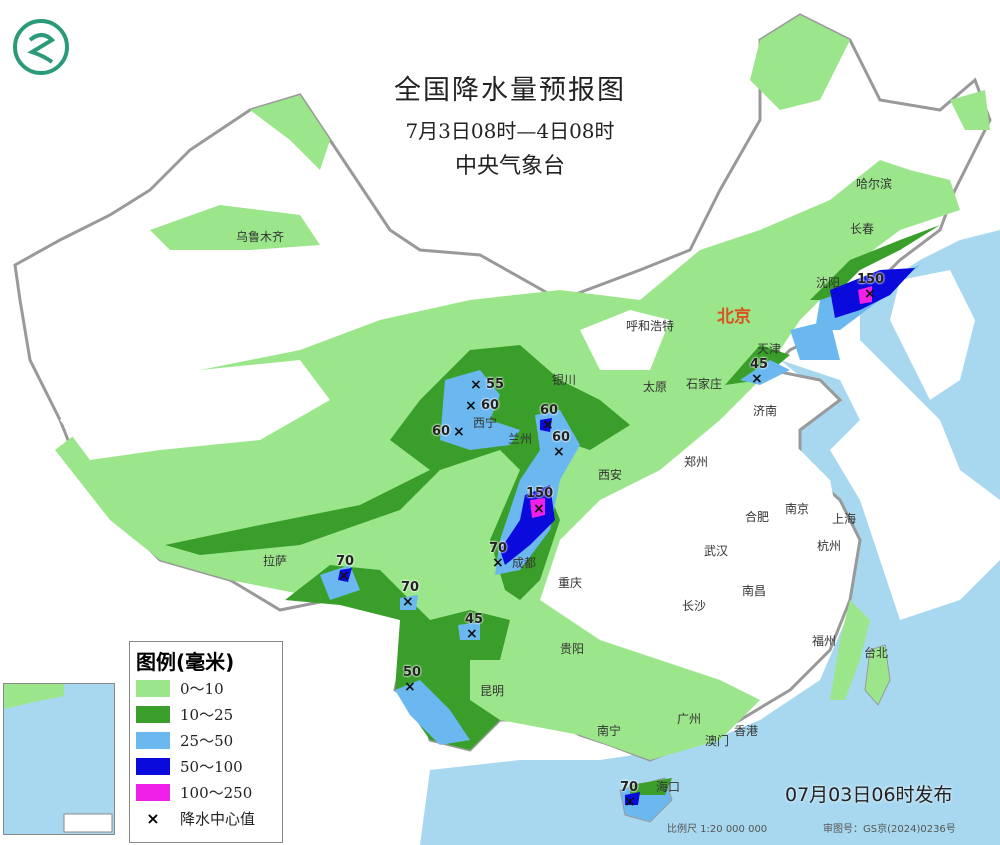 The width and height of the screenshot is (1000, 845). What do you see at coordinates (211, 766) in the screenshot?
I see `legend-label: 50～100` at bounding box center [211, 766].